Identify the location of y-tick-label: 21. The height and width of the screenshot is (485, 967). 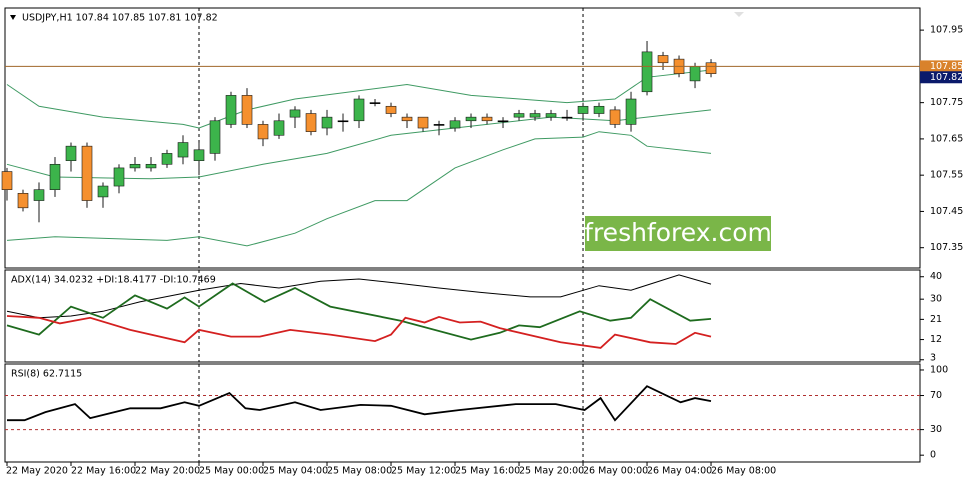
(936, 319).